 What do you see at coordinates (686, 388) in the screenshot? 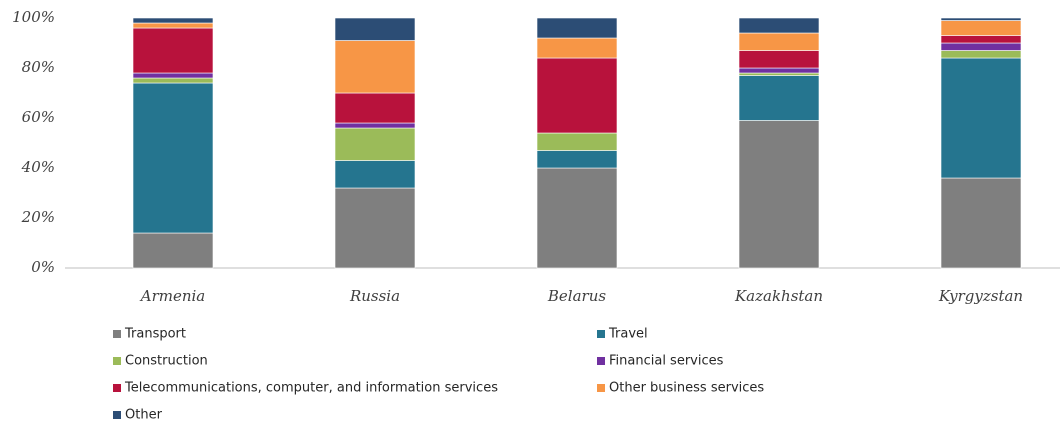
I see `legend-label: Other business services` at bounding box center [686, 388].